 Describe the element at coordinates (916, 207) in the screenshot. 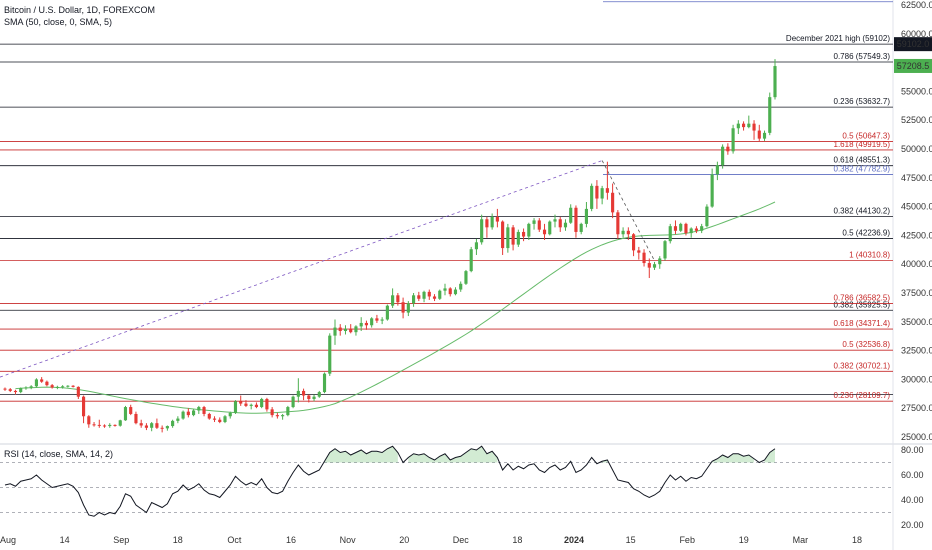

I see `price-tick-label: 45000.0` at that location.